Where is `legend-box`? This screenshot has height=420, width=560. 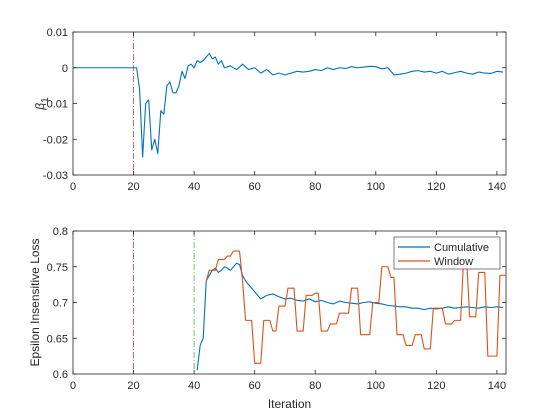 legend-box is located at coordinates (447, 253).